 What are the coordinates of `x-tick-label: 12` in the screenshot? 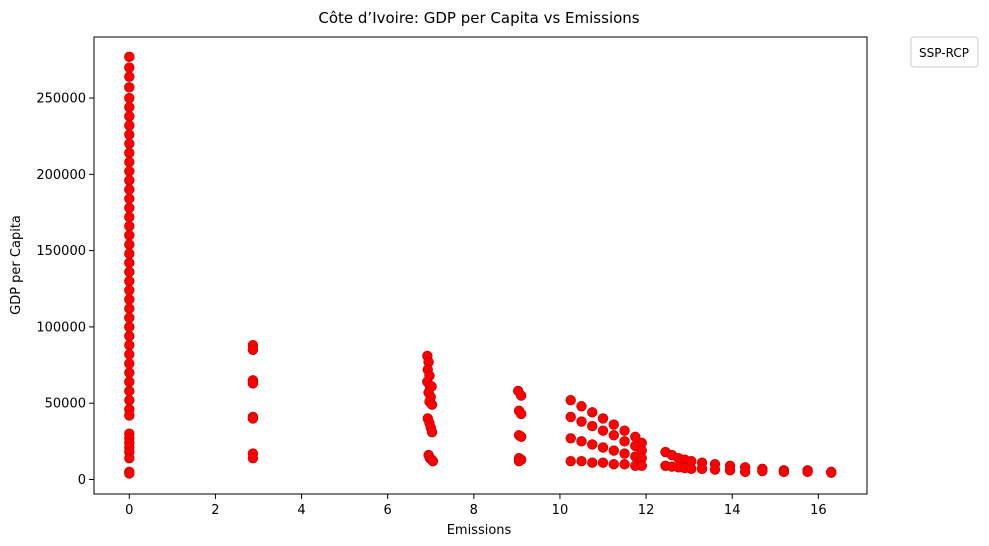 It's located at (646, 510).